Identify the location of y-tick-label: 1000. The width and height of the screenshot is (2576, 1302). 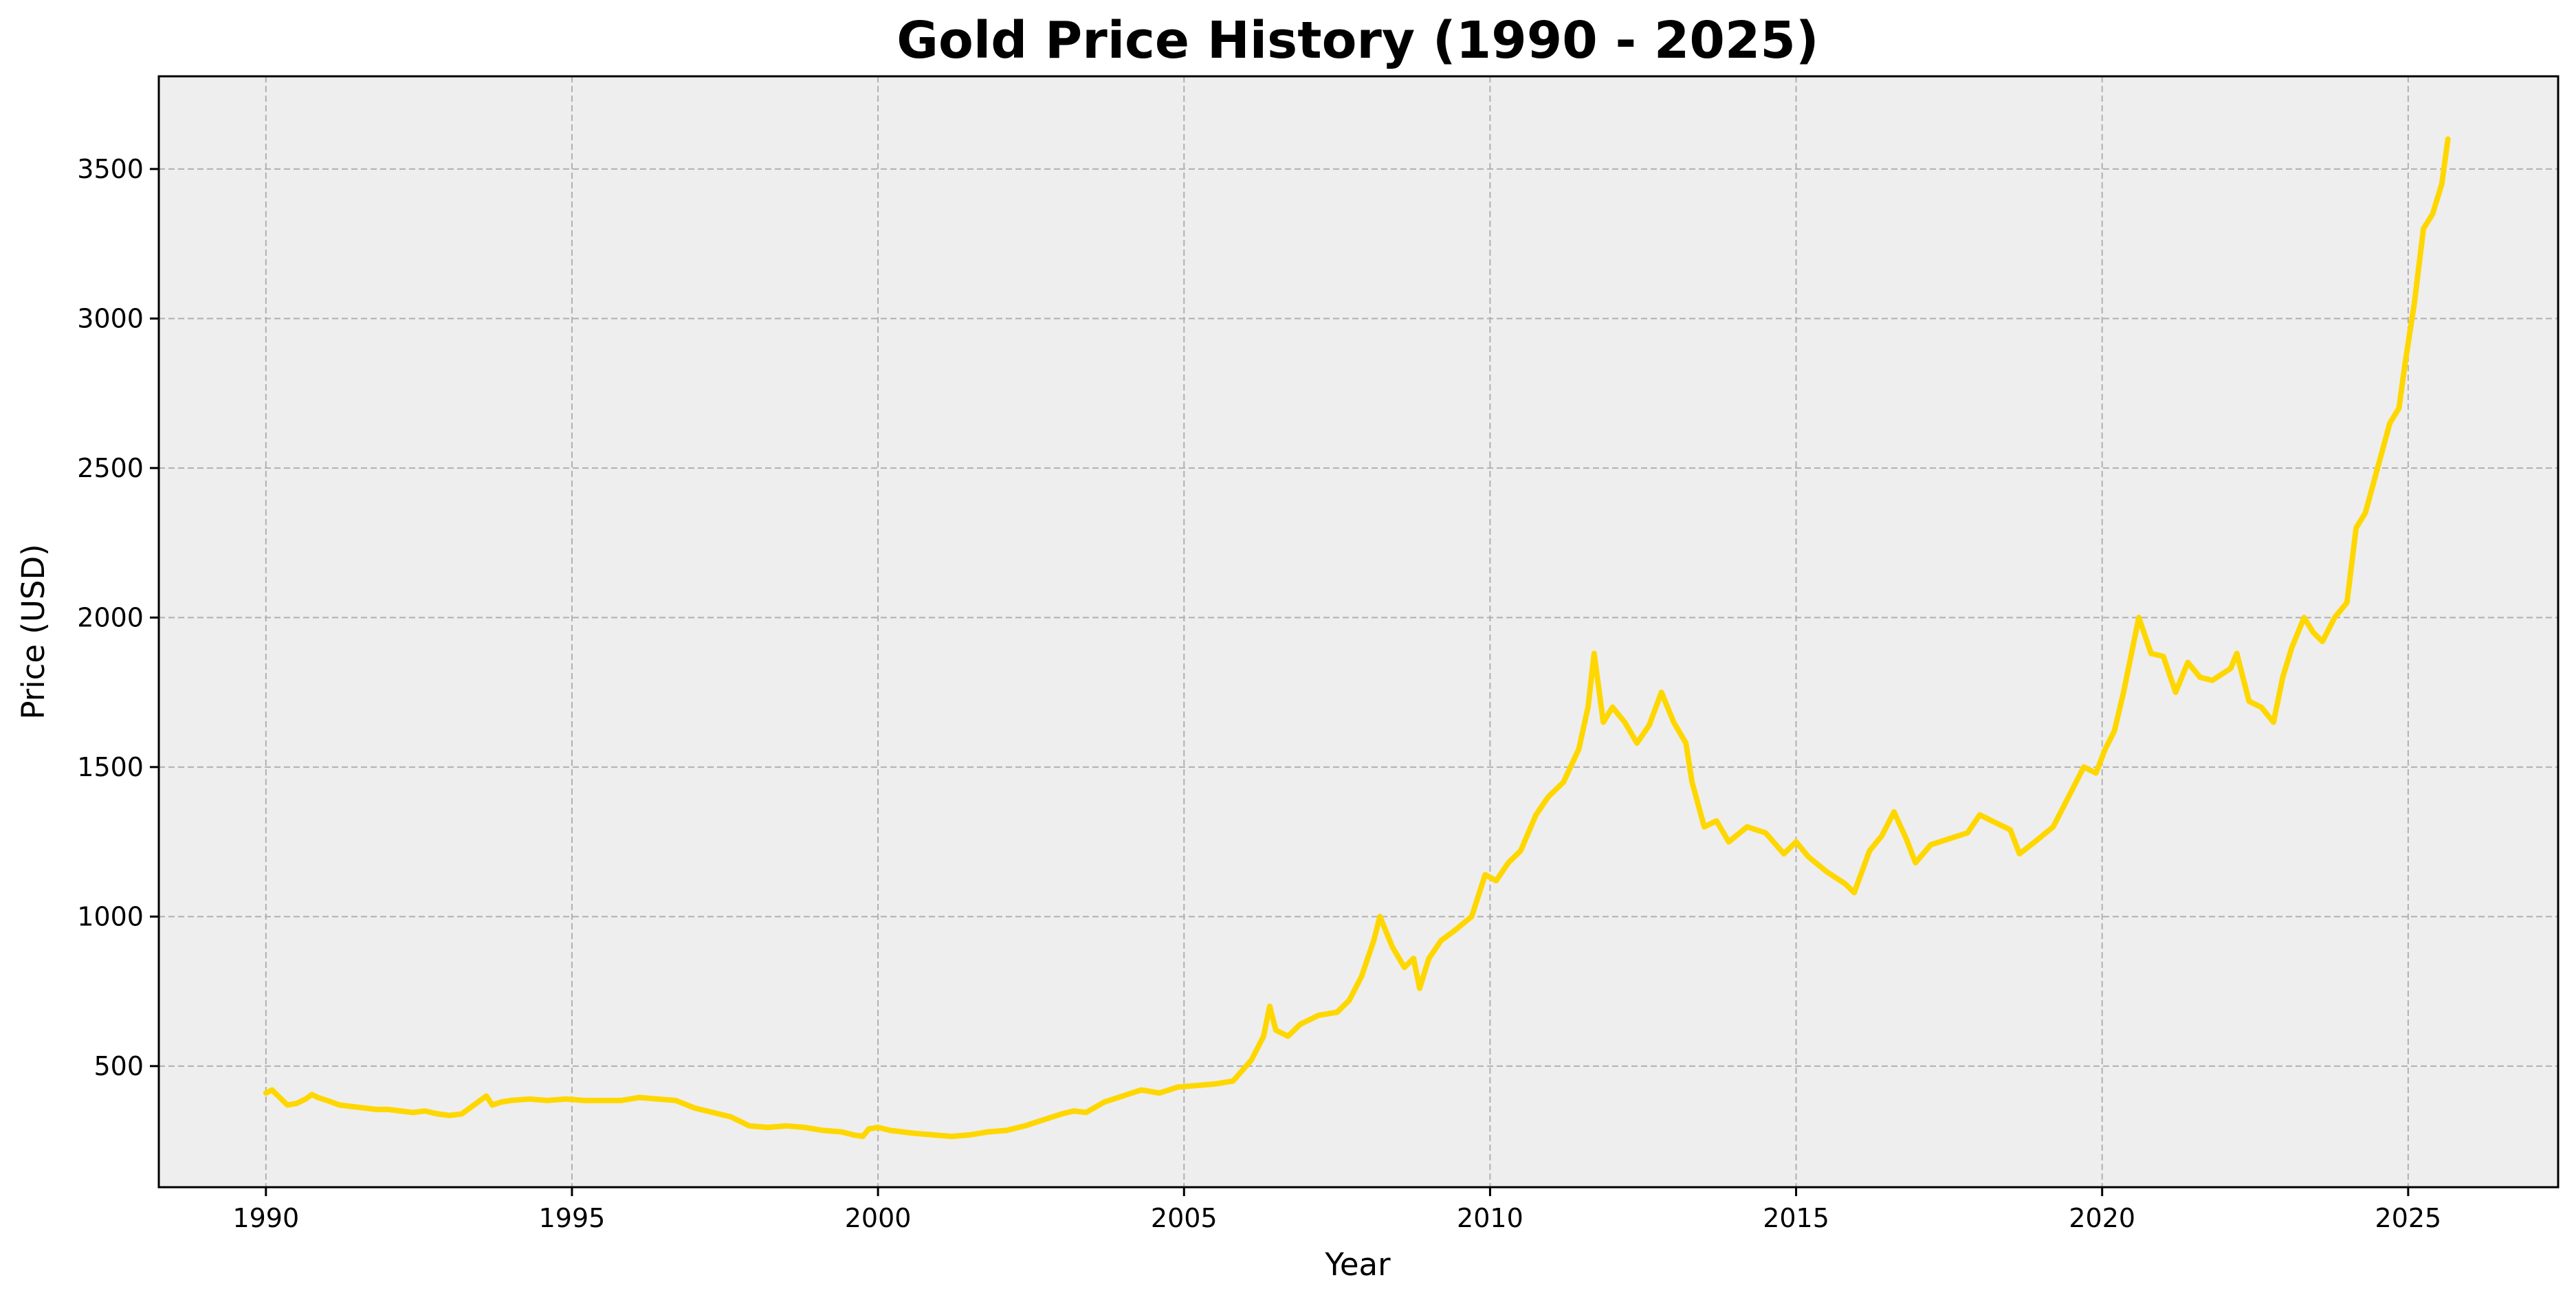
(110, 916).